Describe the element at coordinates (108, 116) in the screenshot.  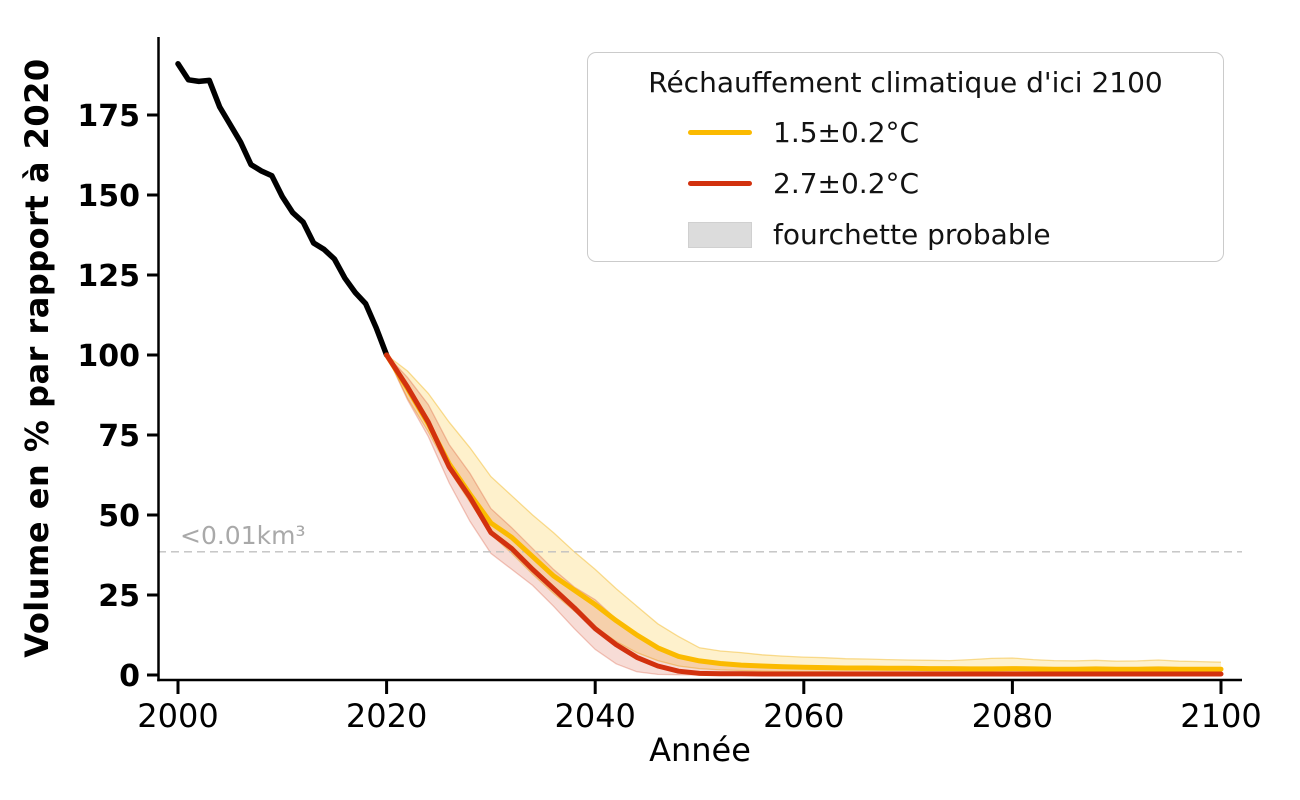
I see `y-tick-label: 175` at that location.